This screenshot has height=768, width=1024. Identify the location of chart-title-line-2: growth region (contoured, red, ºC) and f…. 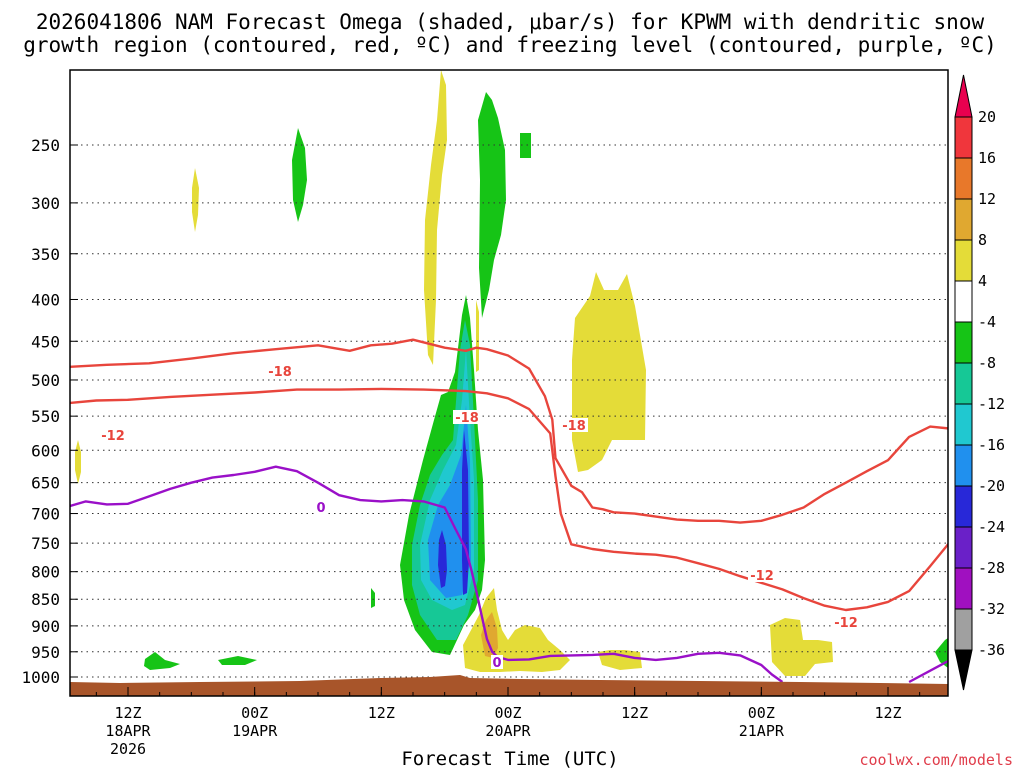
(510, 45).